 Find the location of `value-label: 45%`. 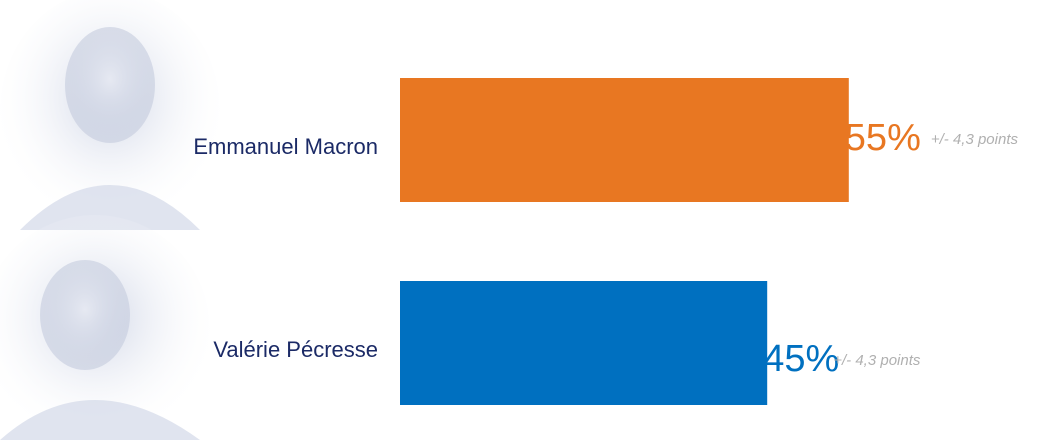

value-label: 45% is located at coordinates (801, 359).